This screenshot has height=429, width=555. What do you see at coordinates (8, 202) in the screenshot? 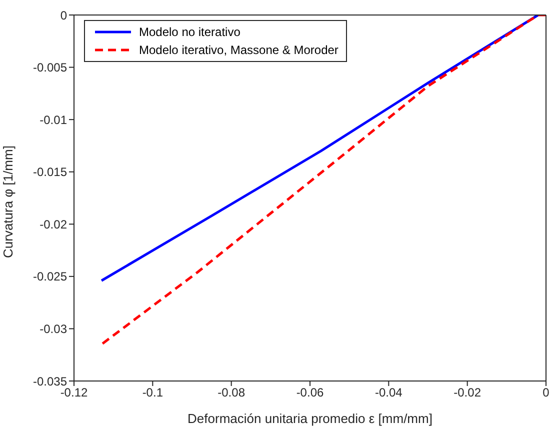
I see `y-axis-title: Curvatura φ [1/mm]` at bounding box center [8, 202].